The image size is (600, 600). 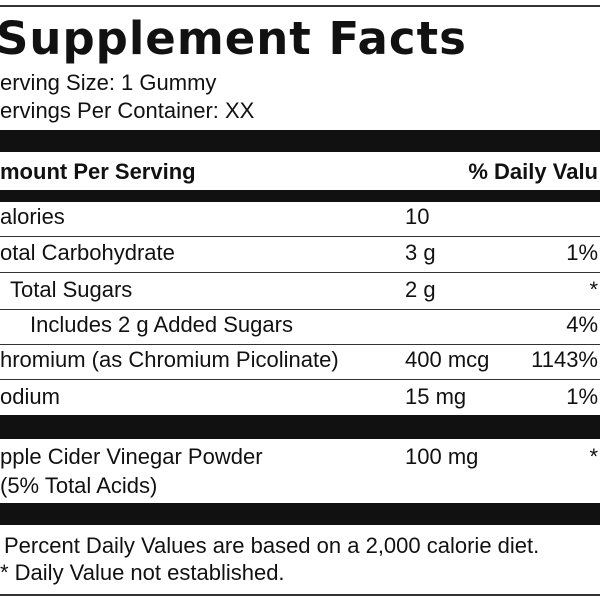 What do you see at coordinates (87, 252) in the screenshot?
I see `nutrient-name: otal Carbohydrate` at bounding box center [87, 252].